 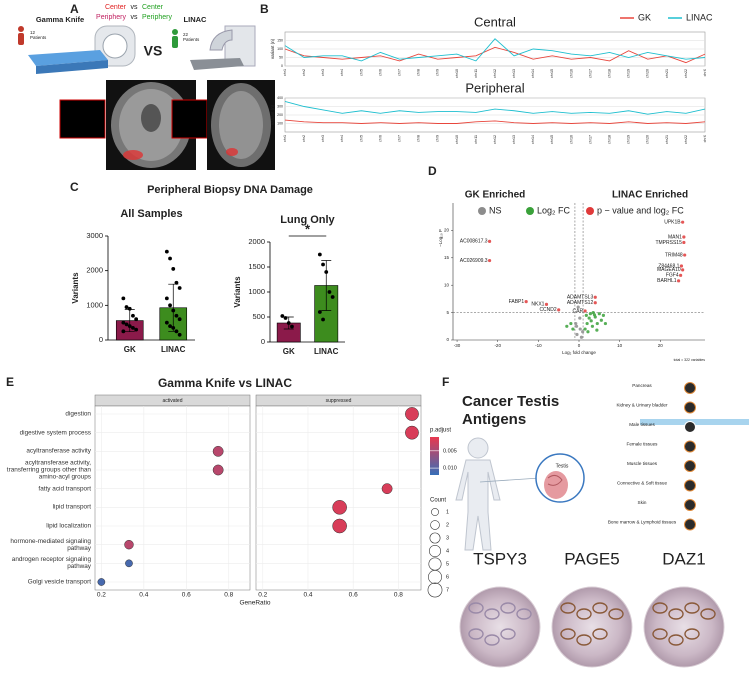 I want to click on size-label: 4, so click(x=447, y=551).